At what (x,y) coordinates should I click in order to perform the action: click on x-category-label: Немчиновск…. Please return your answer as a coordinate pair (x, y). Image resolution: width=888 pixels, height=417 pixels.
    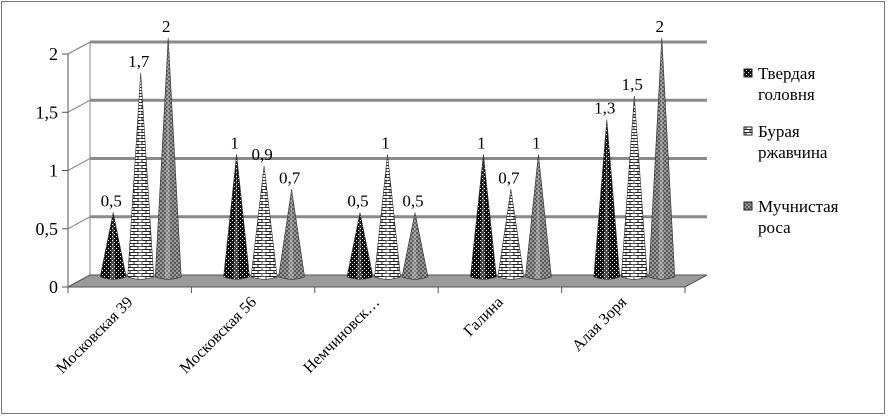
    Looking at the image, I should click on (341, 335).